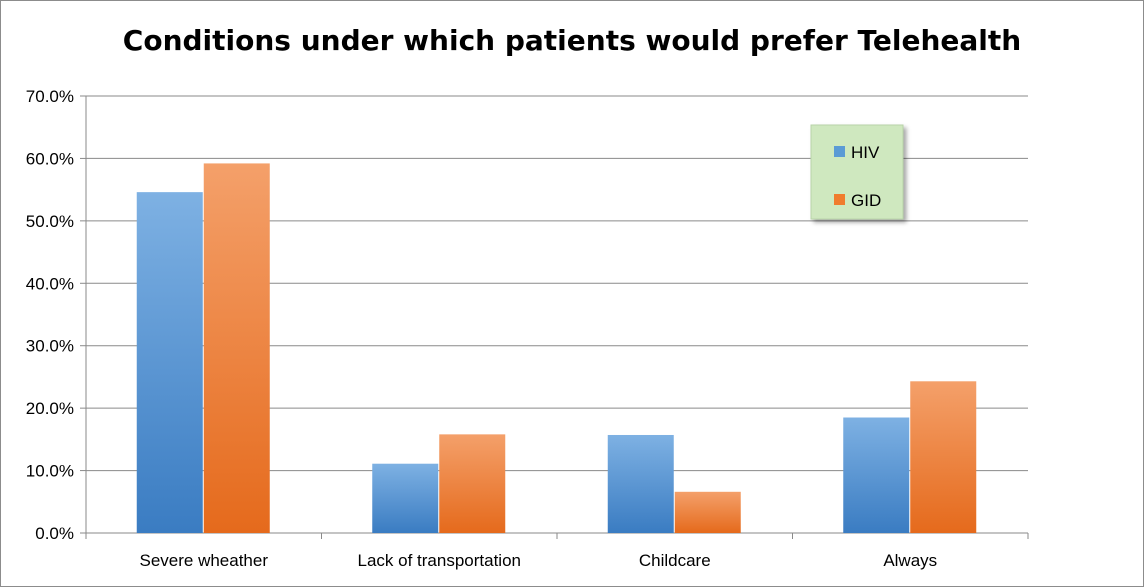 The image size is (1144, 587). Describe the element at coordinates (865, 152) in the screenshot. I see `legend-label-hiv: HIV` at that location.